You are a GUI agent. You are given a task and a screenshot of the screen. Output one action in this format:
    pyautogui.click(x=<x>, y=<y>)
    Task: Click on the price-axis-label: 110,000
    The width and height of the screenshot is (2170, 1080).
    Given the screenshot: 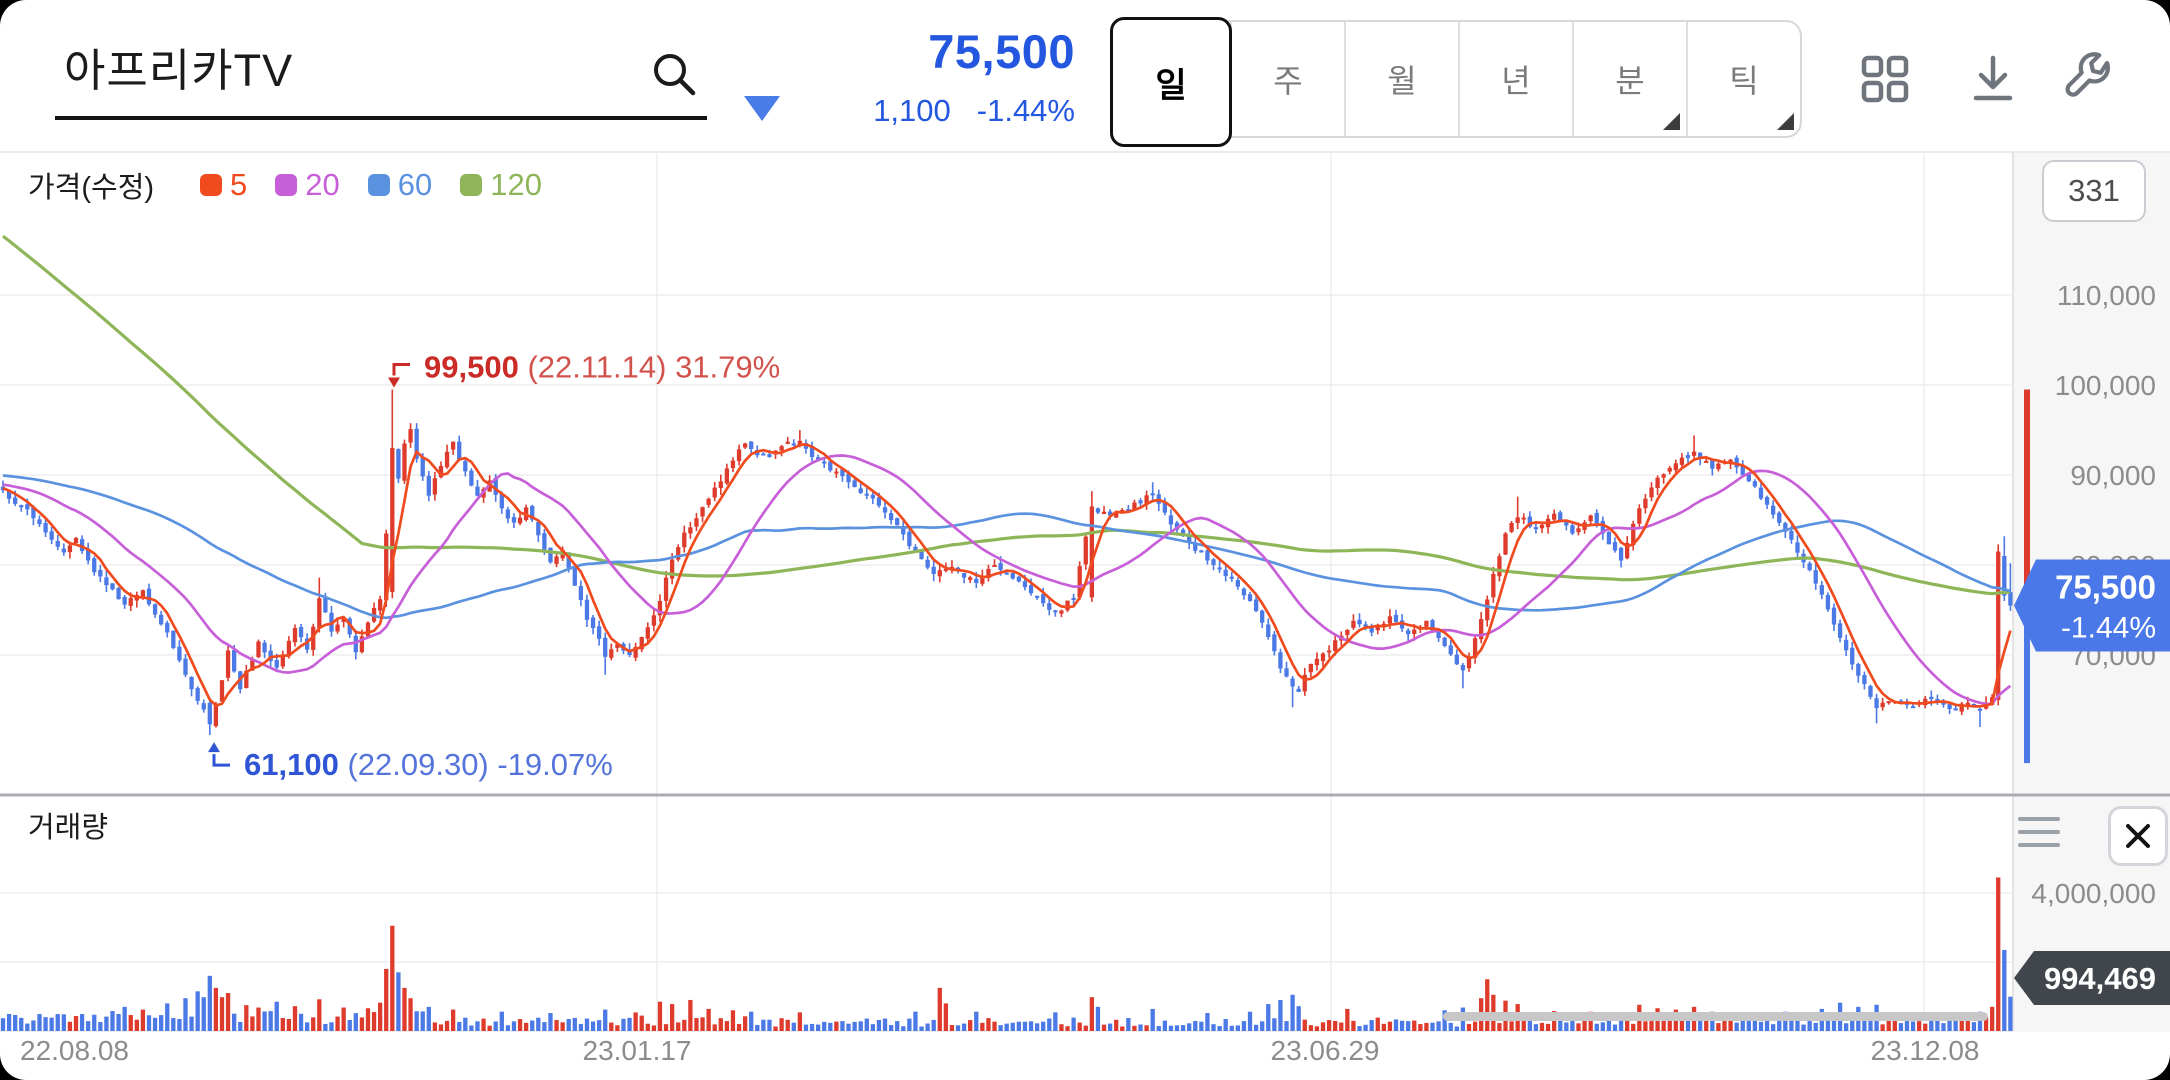 What is the action you would take?
    pyautogui.click(x=2106, y=295)
    